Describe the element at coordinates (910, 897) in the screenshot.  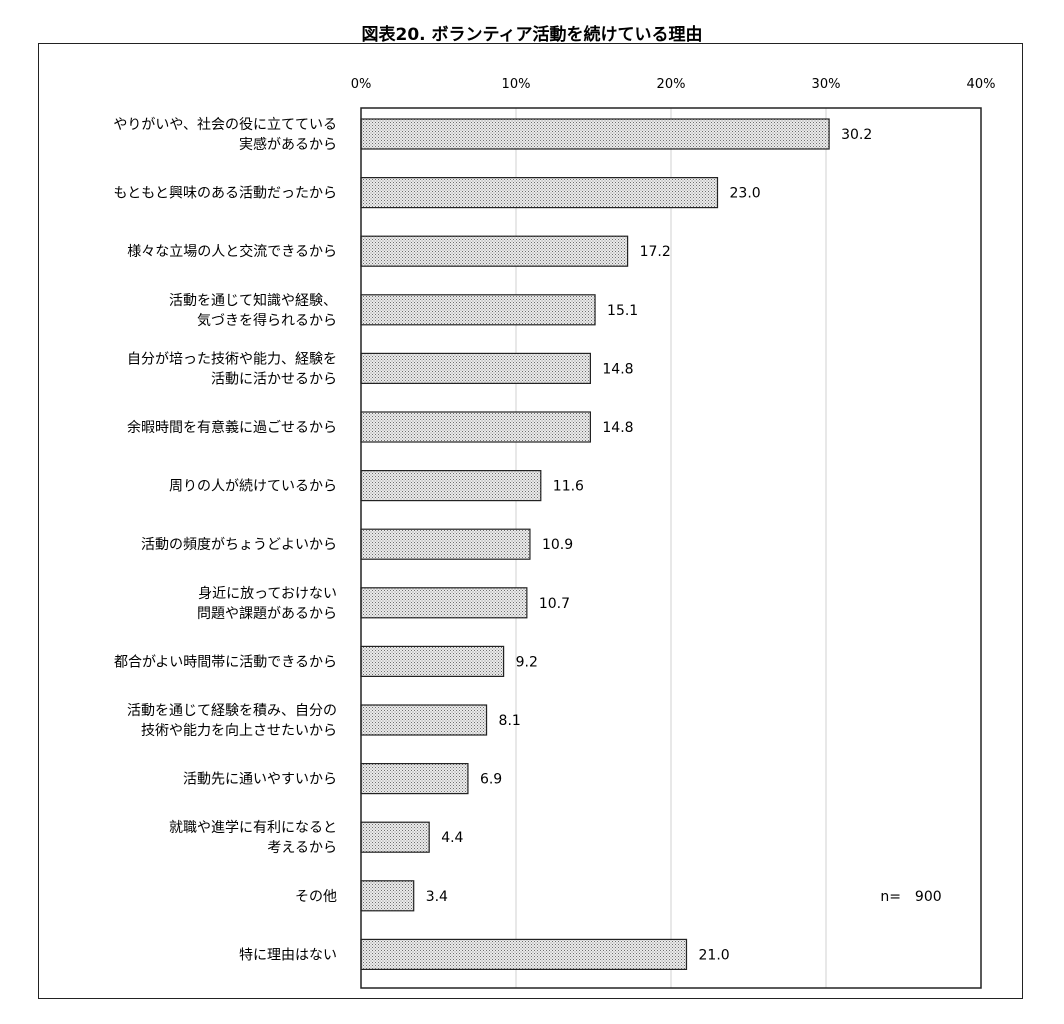
I see `sample-size-note: n= 900` at that location.